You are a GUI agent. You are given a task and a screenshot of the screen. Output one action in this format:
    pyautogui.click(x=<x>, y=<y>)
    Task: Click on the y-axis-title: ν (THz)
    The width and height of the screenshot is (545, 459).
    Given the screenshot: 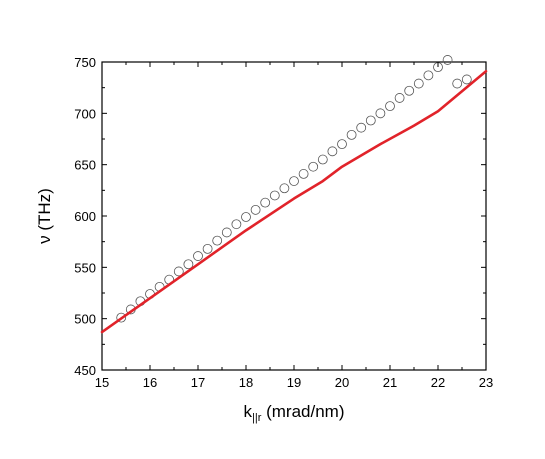 What is the action you would take?
    pyautogui.click(x=44, y=216)
    